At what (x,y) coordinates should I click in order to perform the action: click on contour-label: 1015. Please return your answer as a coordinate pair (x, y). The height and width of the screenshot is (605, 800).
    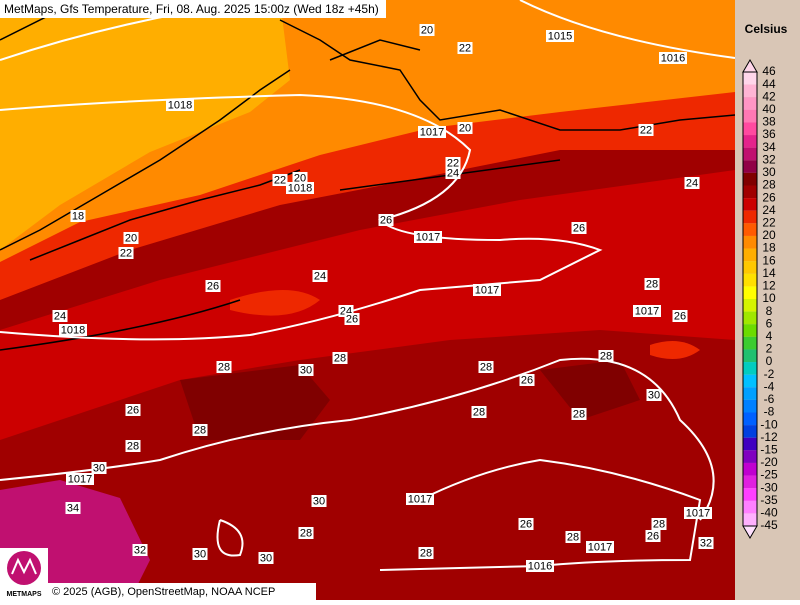
    Looking at the image, I should click on (560, 36).